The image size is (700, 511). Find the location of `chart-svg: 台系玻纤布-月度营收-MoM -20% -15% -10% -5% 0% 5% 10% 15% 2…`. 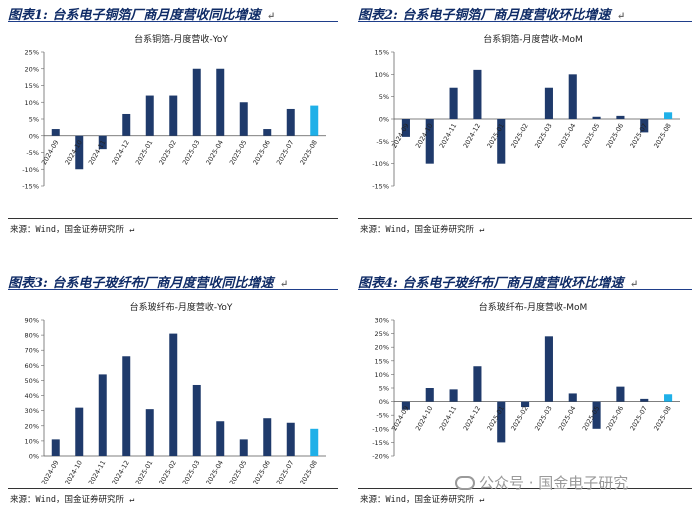

chart-svg: 台系玻纤布-月度营收-MoM -20% -15% -10% -5% 0% 5% 10% 15% 2… is located at coordinates (526, 381).